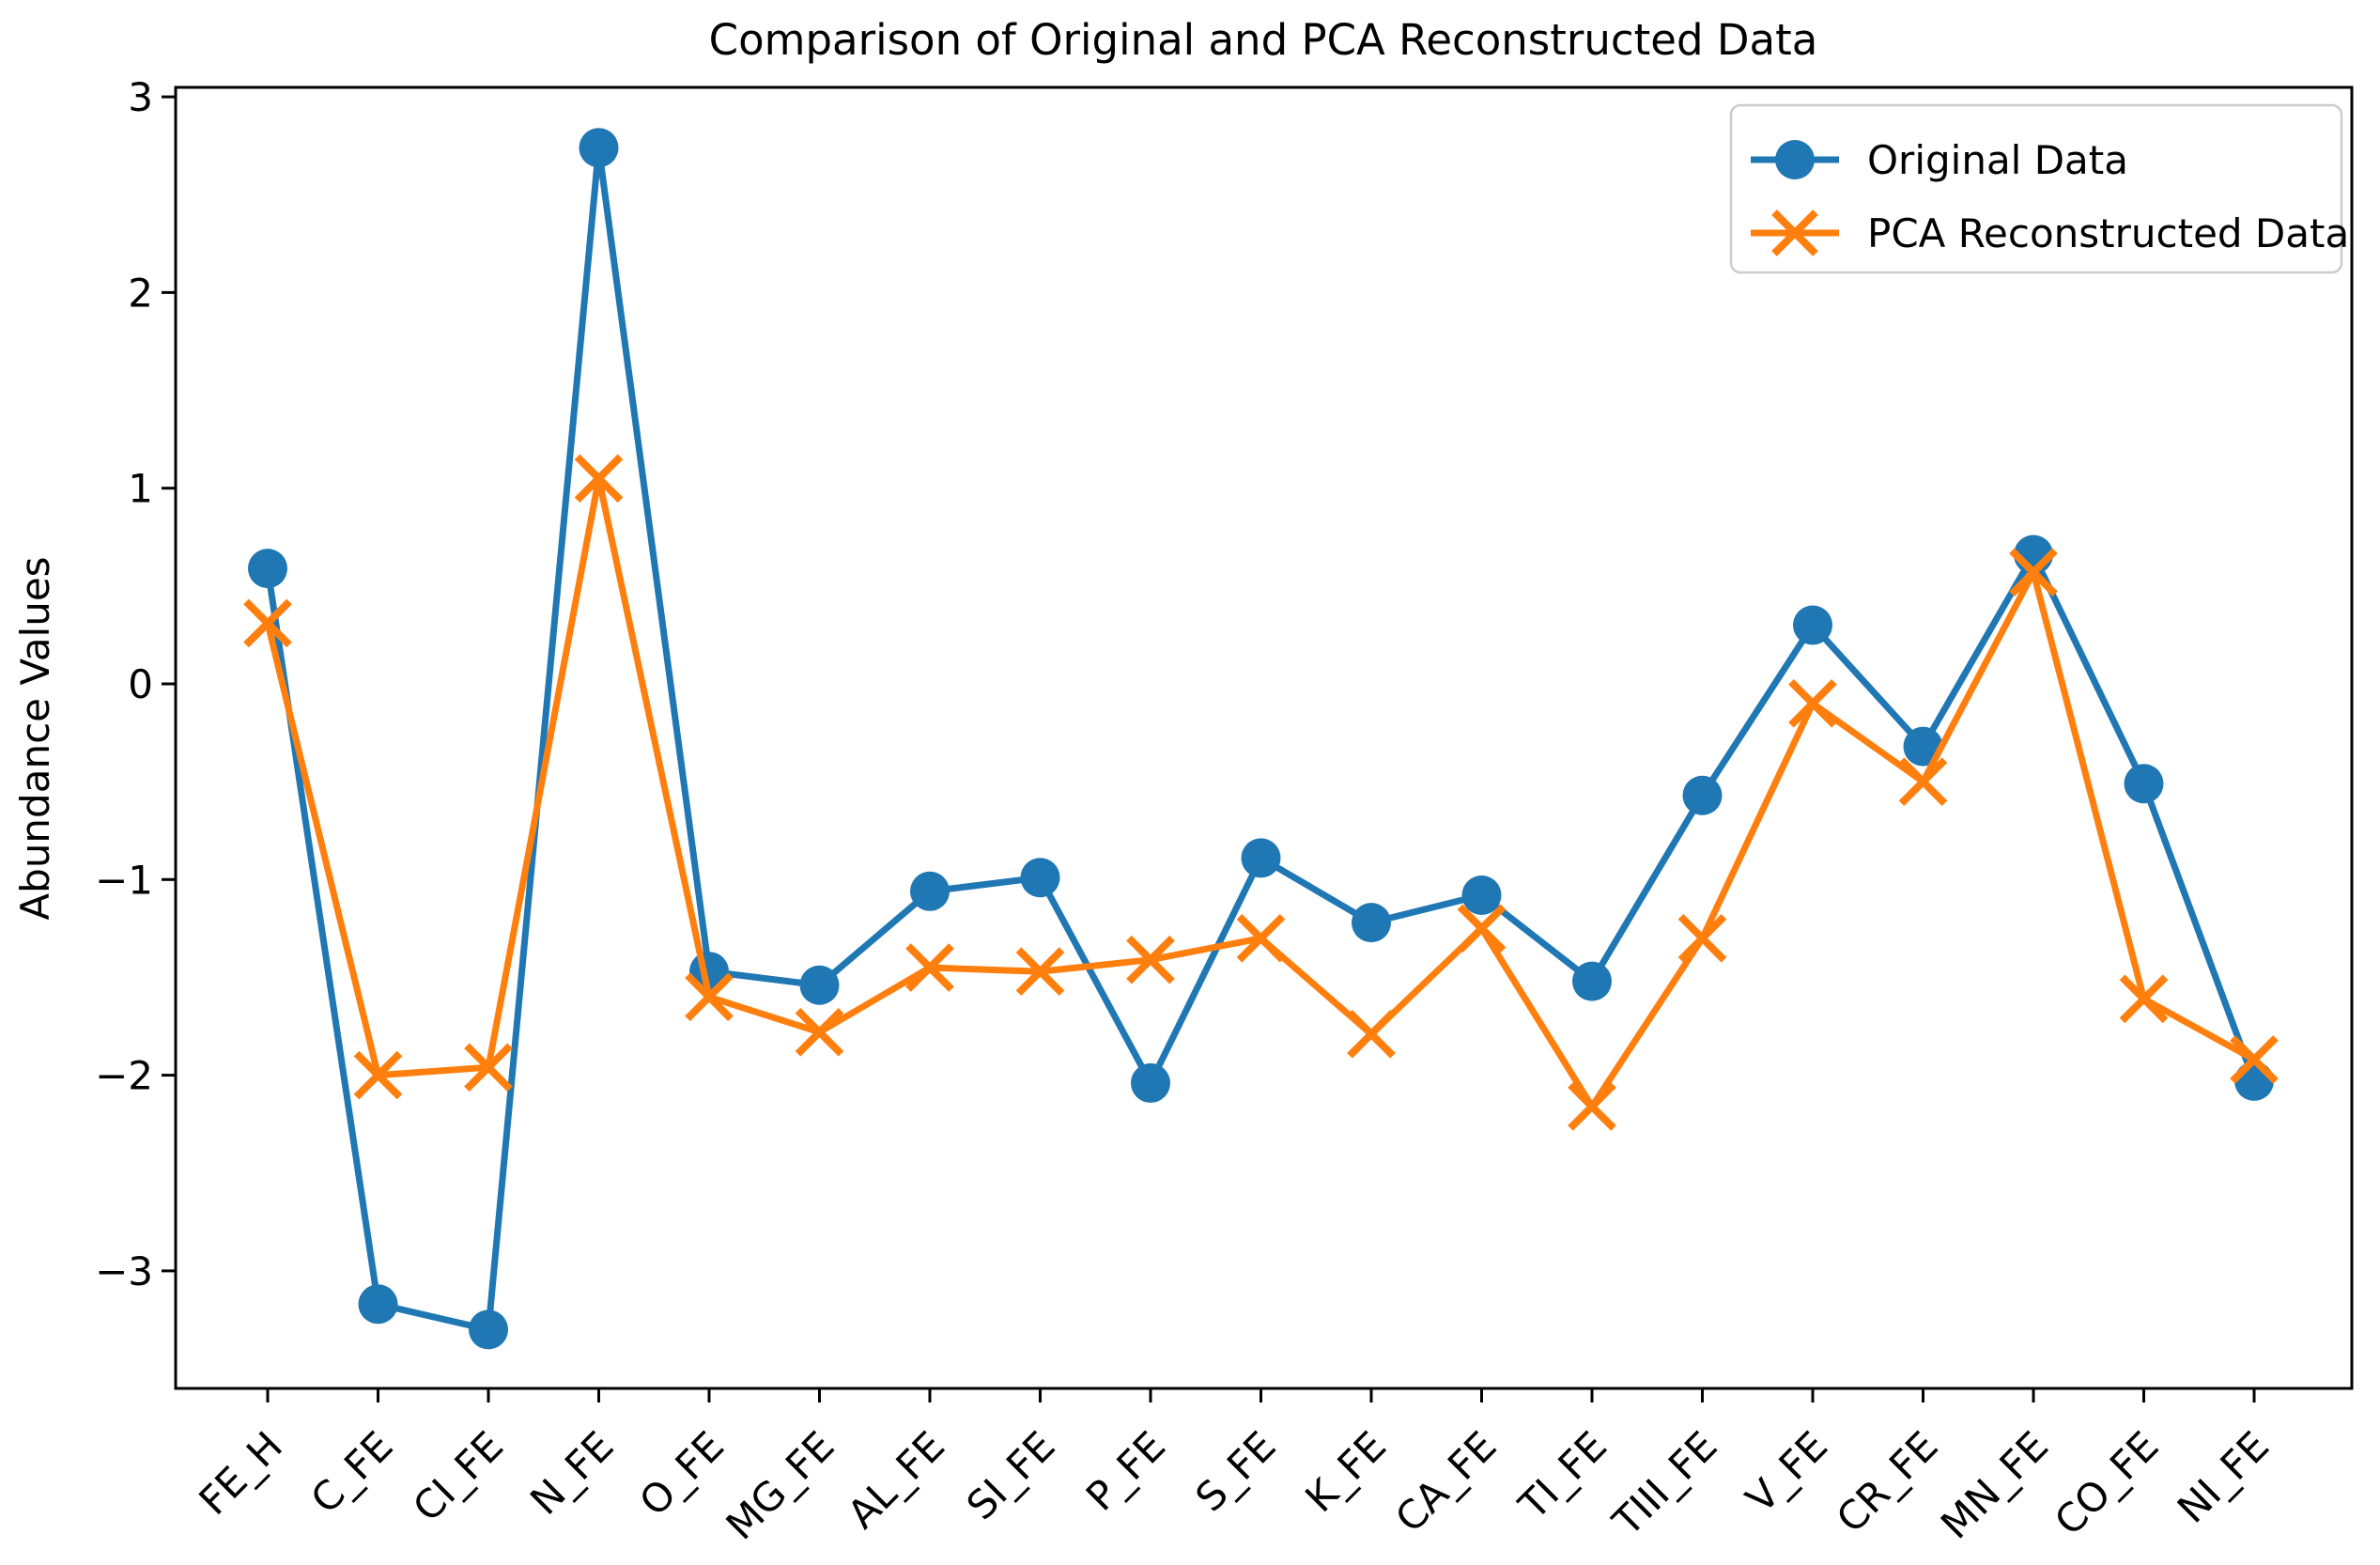 This screenshot has width=2380, height=1565. Describe the element at coordinates (896, 1479) in the screenshot. I see `x-tick-label: AL_FE` at that location.